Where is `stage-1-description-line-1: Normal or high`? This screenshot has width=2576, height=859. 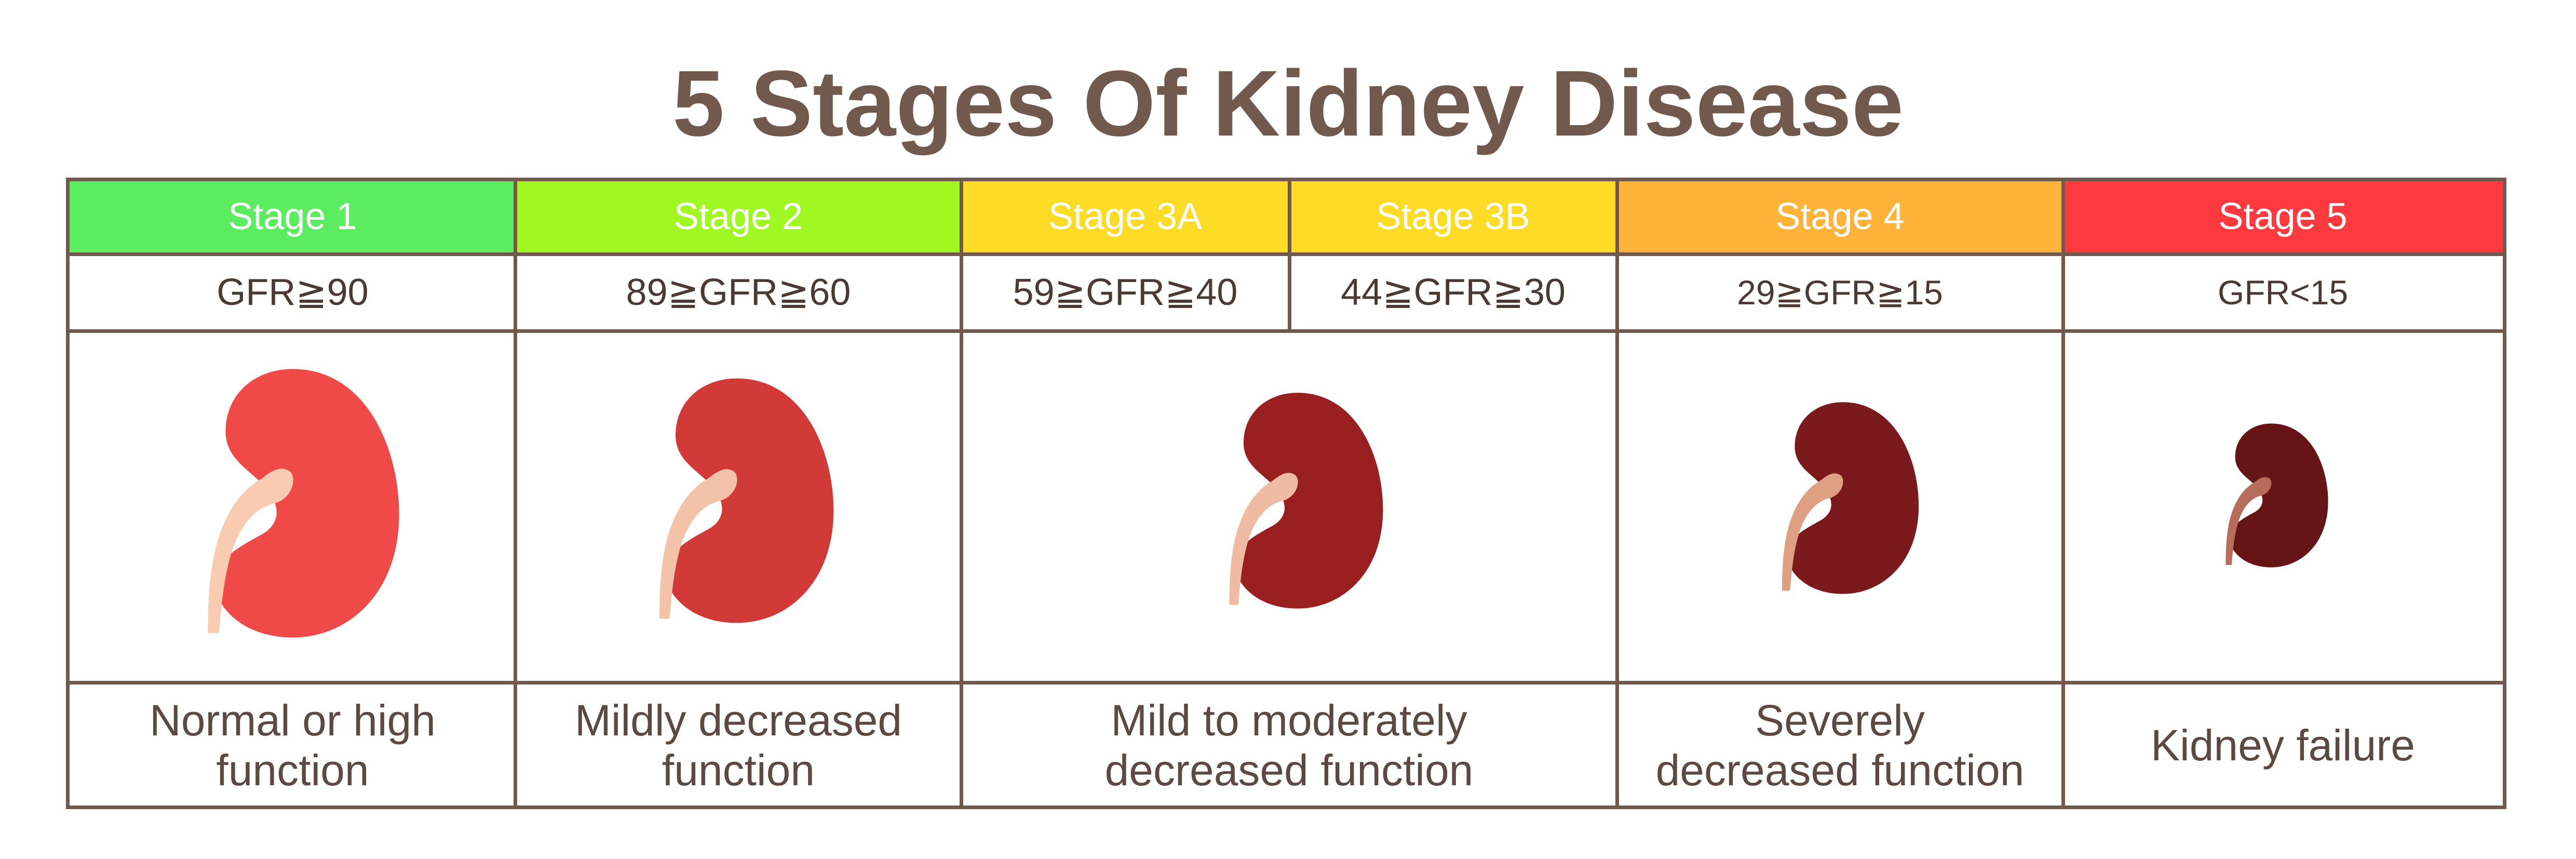 stage-1-description-line-1: Normal or high is located at coordinates (293, 720).